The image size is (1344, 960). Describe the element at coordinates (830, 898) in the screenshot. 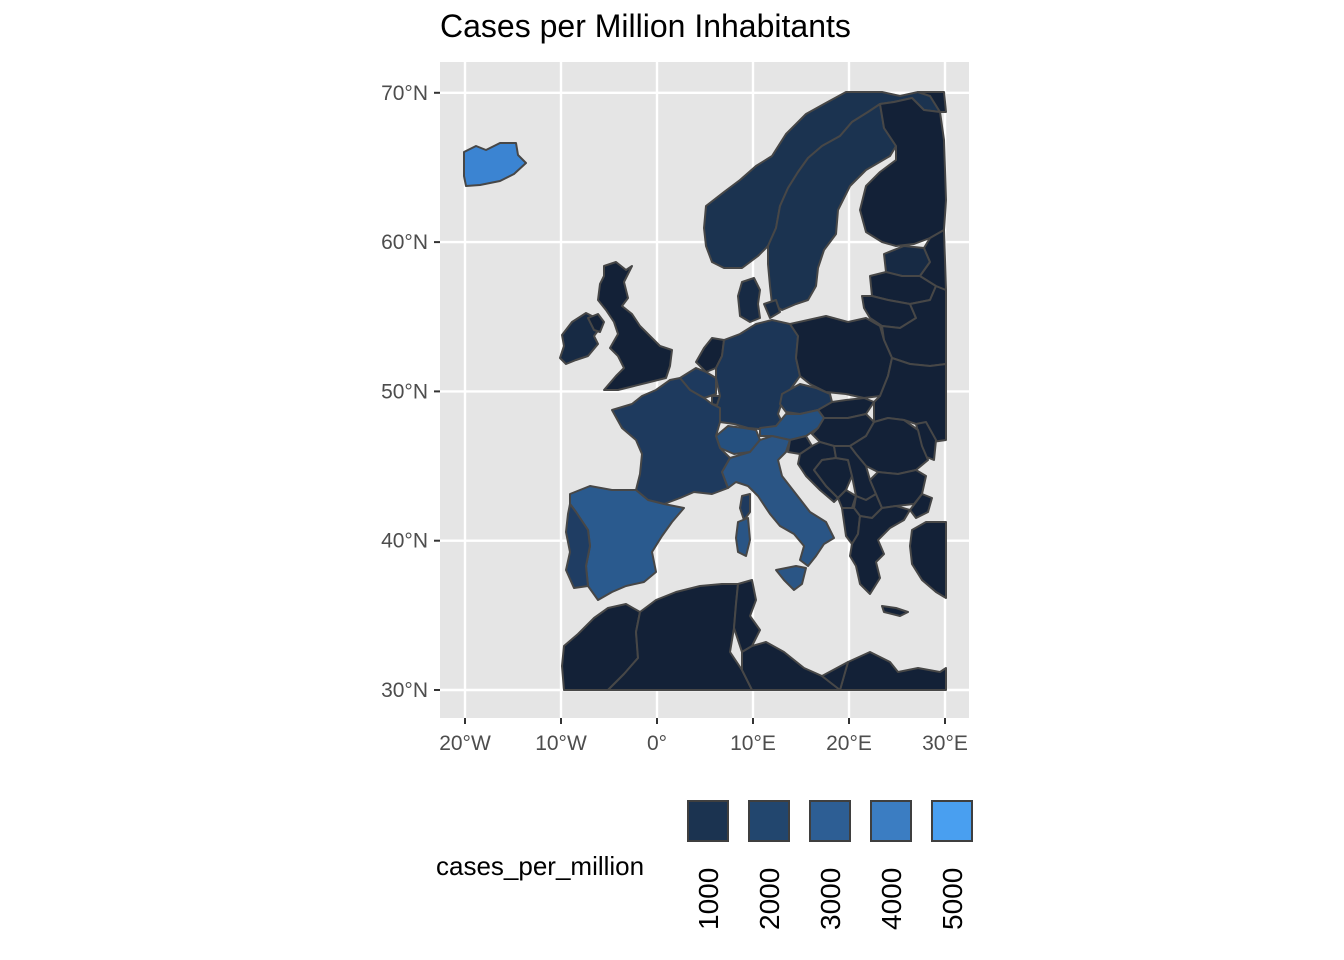

I see `legend-label: 3000` at that location.